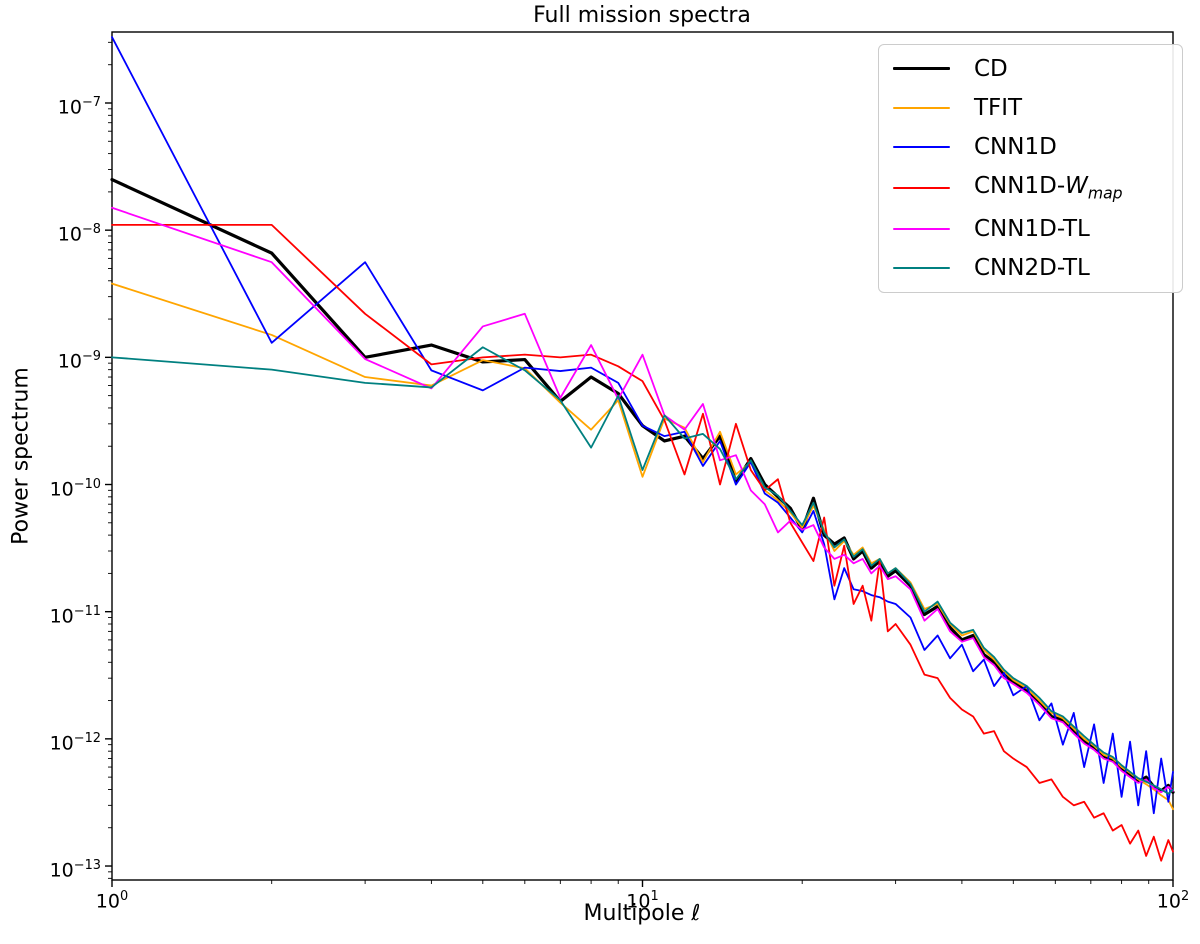 The height and width of the screenshot is (944, 1200). Describe the element at coordinates (1173, 901) in the screenshot. I see `x-tick-label: 102` at that location.